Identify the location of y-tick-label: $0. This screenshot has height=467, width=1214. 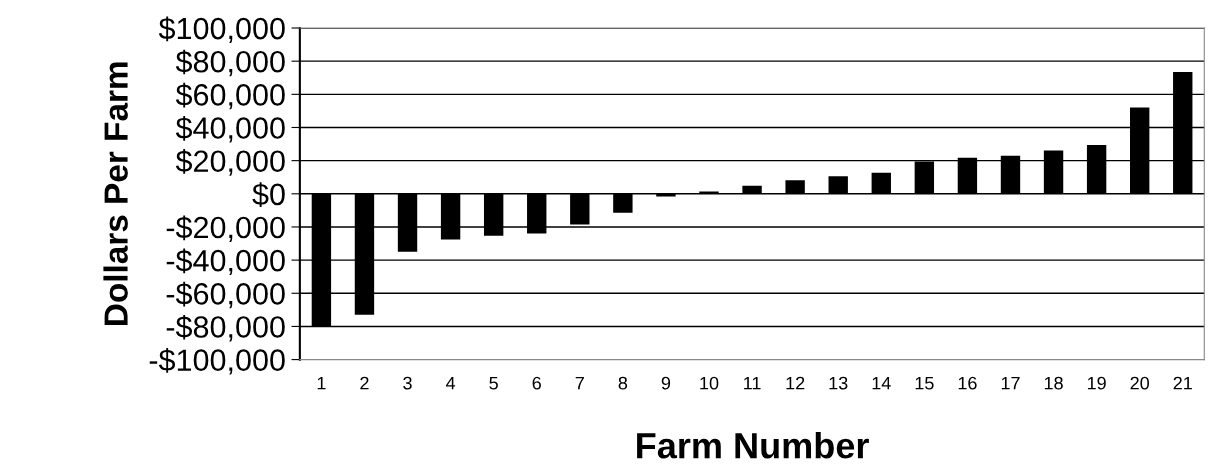
(268, 194).